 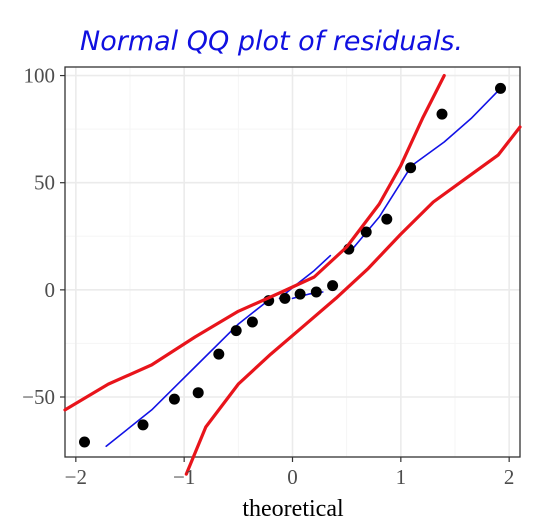 I want to click on x-tick-label: −1, so click(x=184, y=477).